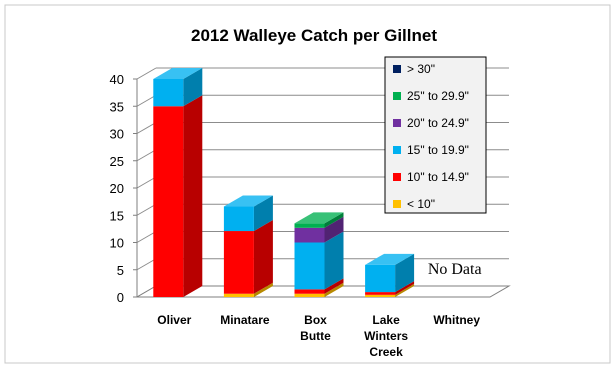 This screenshot has width=615, height=368. What do you see at coordinates (178, 73) in the screenshot?
I see `bar-oliver-15-to-19-9-top` at bounding box center [178, 73].